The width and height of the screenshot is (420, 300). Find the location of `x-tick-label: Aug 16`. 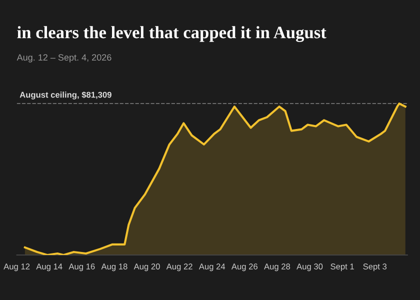

x-tick-label: Aug 16 is located at coordinates (81, 268).